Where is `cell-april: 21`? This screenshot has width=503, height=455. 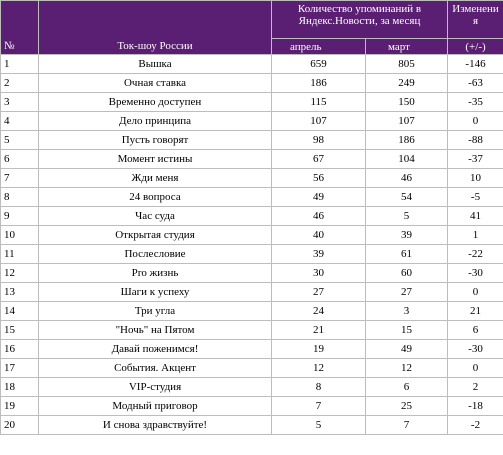
cell-april: 21 is located at coordinates (318, 330).